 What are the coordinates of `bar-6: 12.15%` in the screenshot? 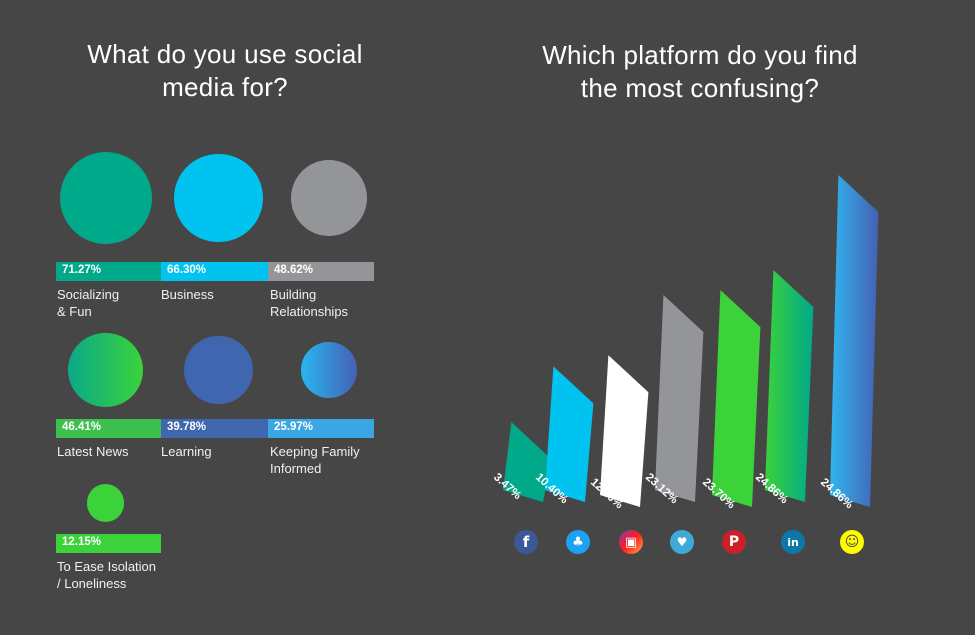 It's located at (108, 543).